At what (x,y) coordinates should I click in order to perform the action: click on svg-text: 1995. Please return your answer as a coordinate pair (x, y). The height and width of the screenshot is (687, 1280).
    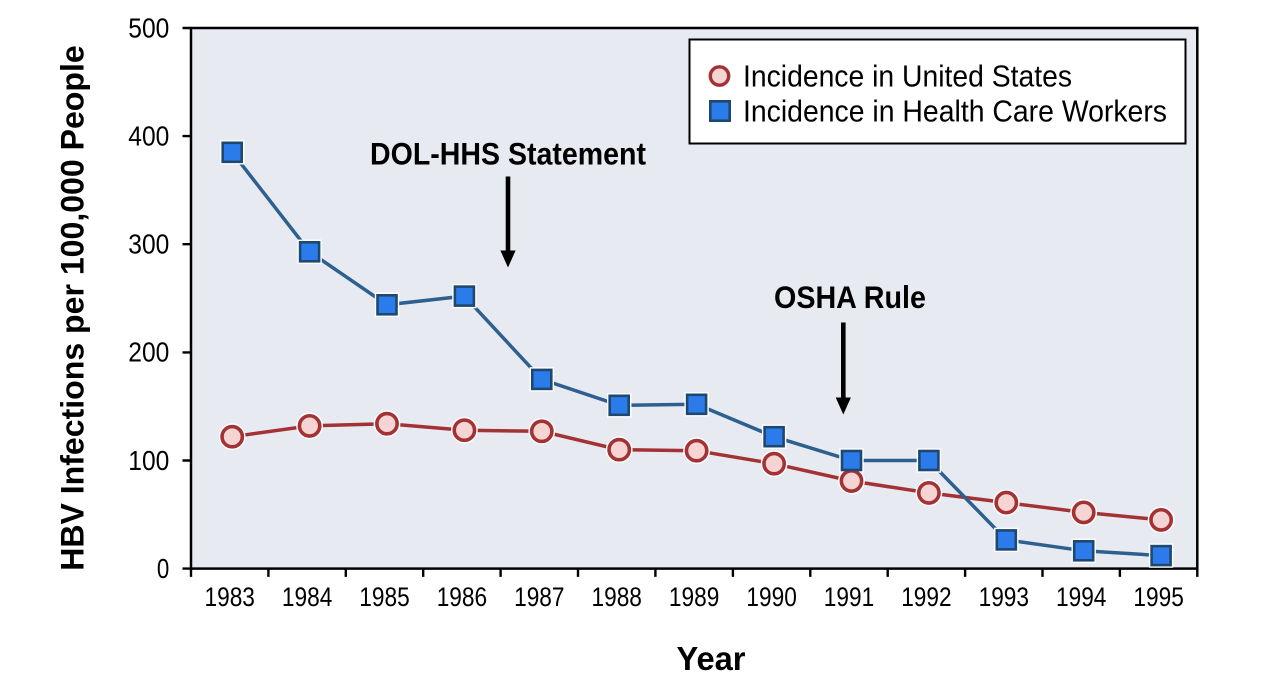
    Looking at the image, I should click on (1158, 597).